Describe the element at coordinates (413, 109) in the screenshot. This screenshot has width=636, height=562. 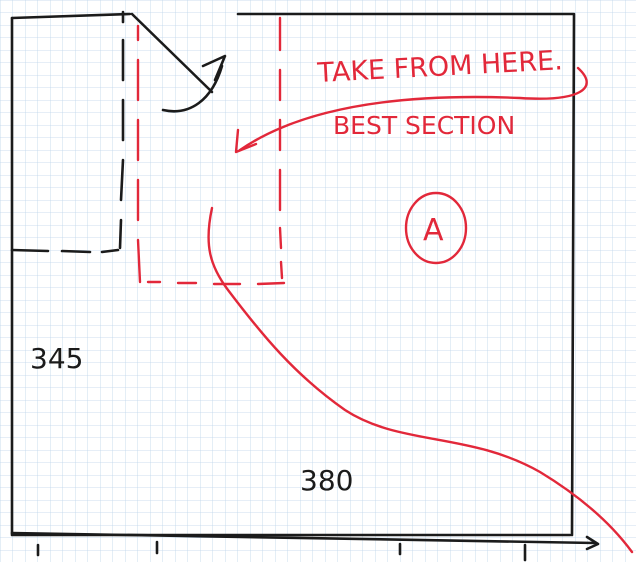
I see `red-pointer-arrow-line` at that location.